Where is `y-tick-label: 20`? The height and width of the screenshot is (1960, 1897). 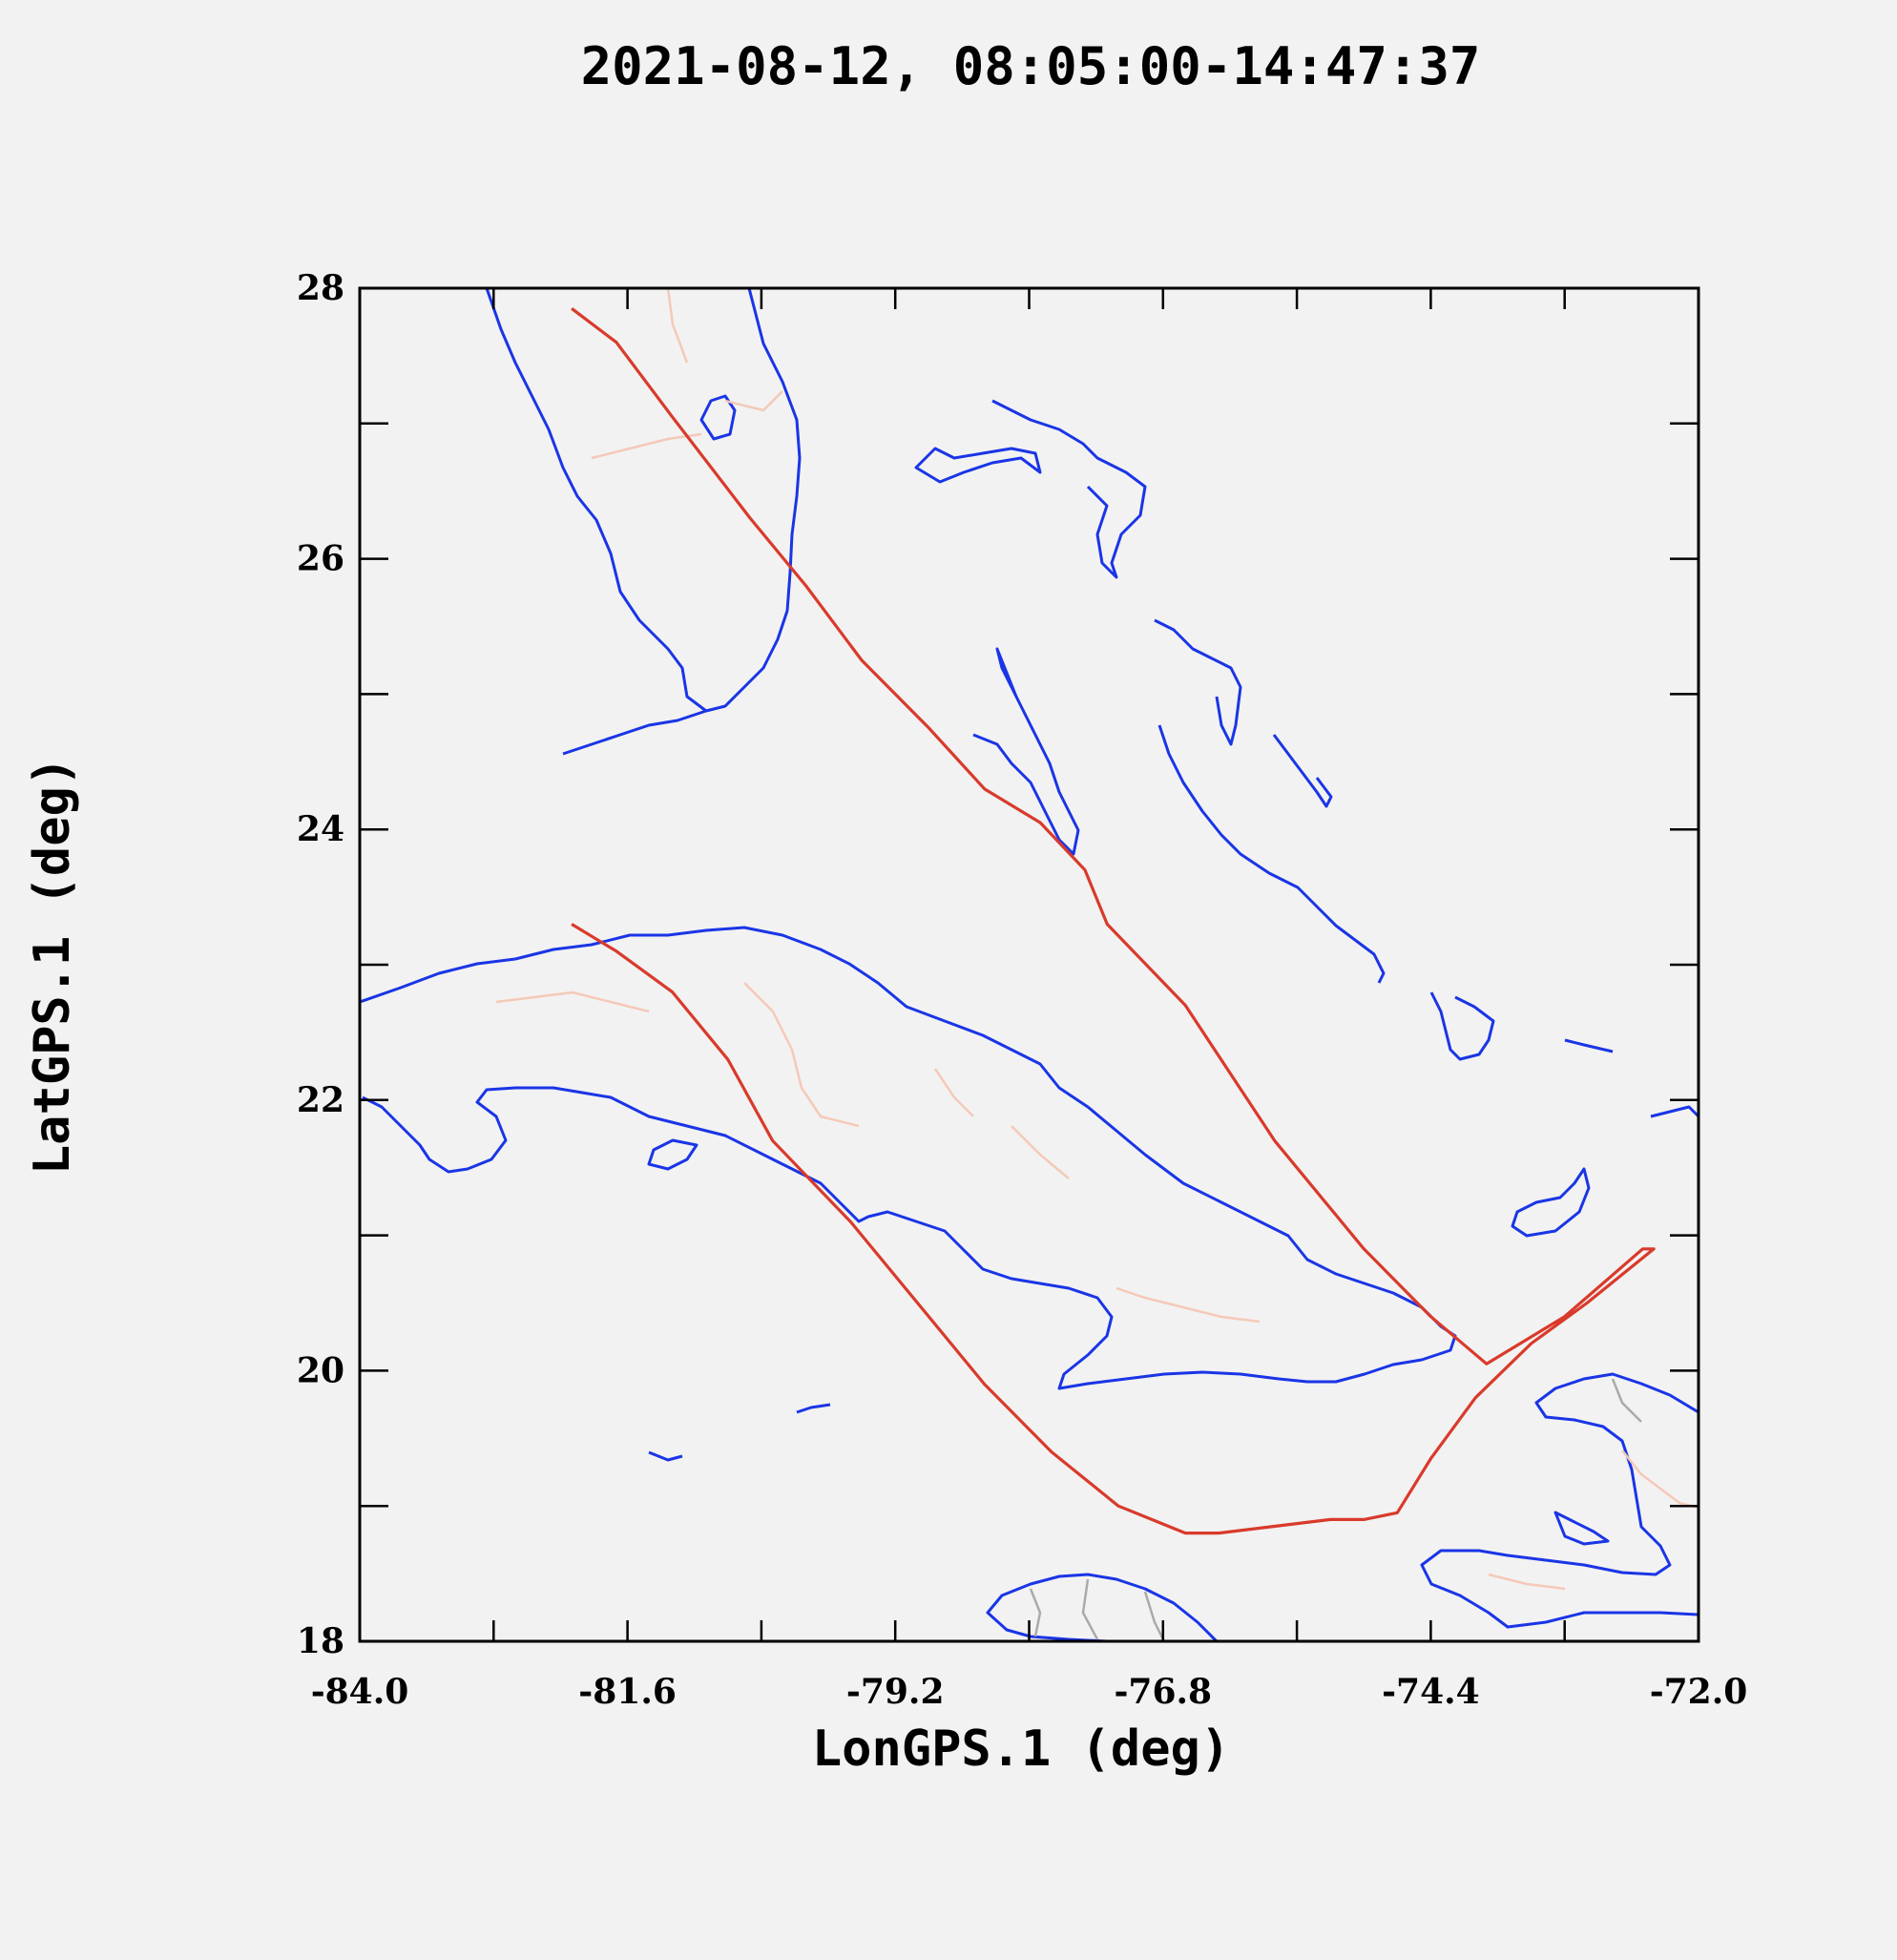
y-tick-label: 20 is located at coordinates (320, 1370).